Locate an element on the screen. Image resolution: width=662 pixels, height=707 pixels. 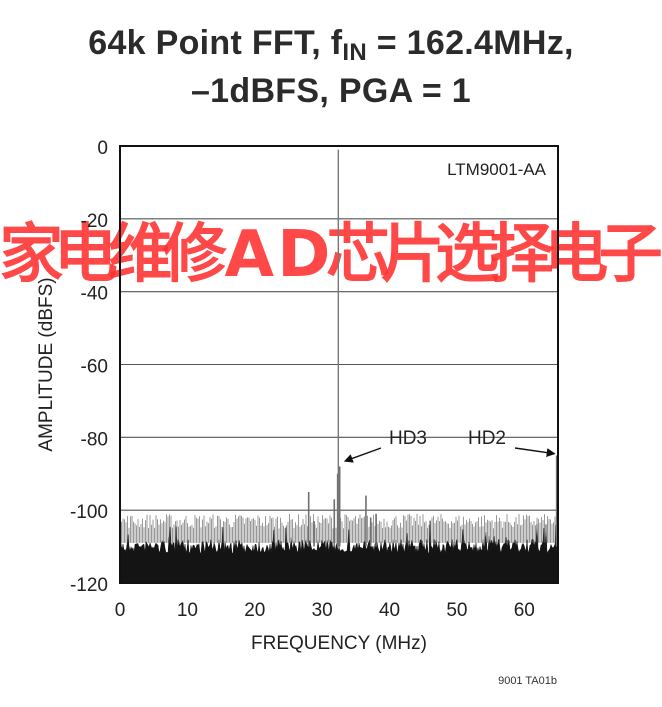
chart-title-suffix: = 162.4MHz, is located at coordinates (470, 43).